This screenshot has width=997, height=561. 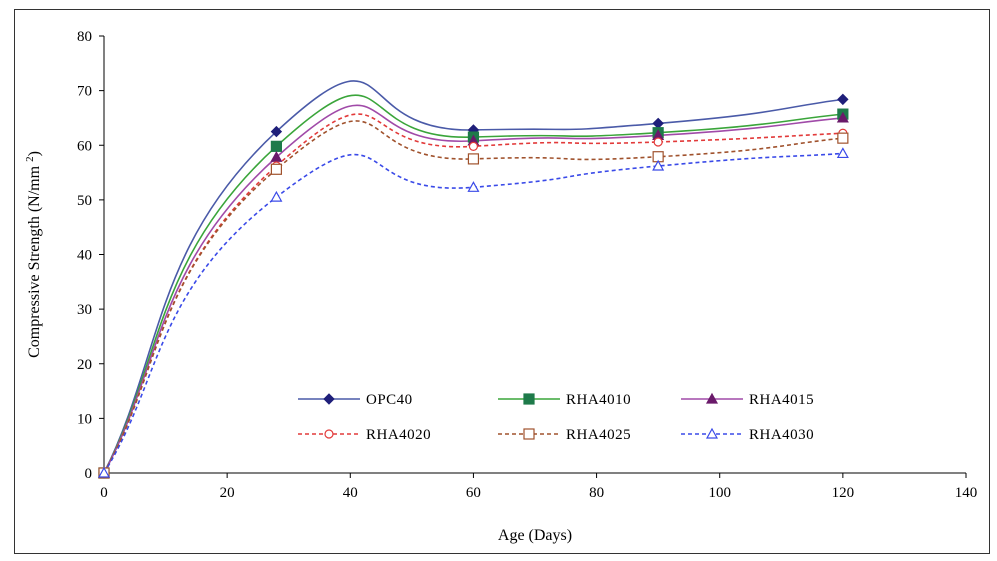 What do you see at coordinates (719, 493) in the screenshot?
I see `x-tick-label: 100` at bounding box center [719, 493].